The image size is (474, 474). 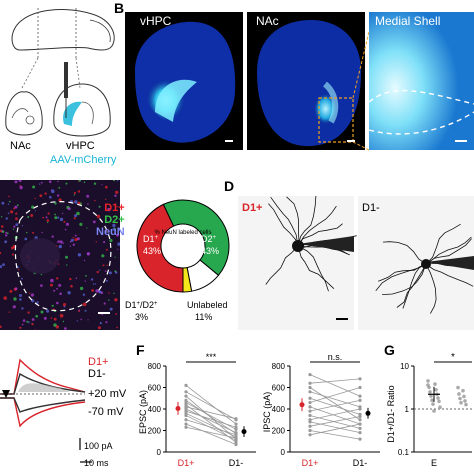 What do you see at coordinates (176, 100) in the screenshot?
I see `hippocampus-signal` at bounding box center [176, 100].